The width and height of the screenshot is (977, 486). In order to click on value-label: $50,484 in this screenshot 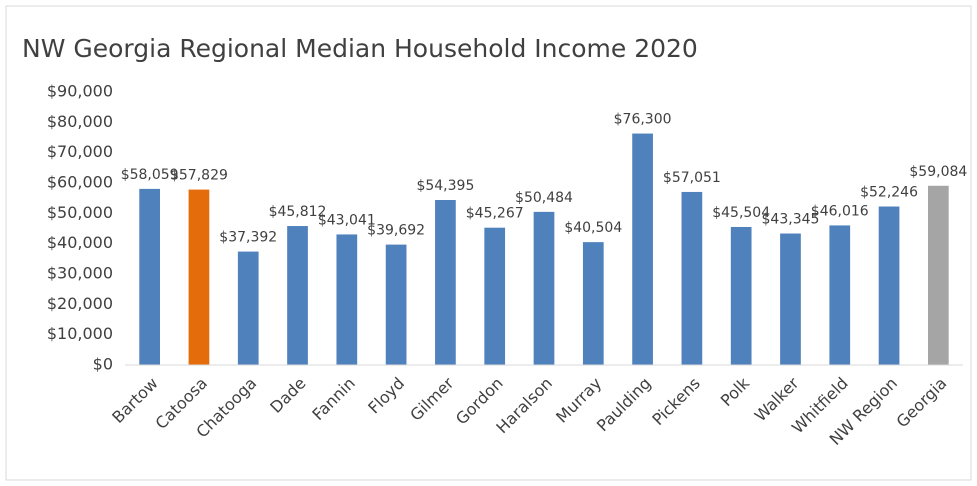, I will do `click(544, 198)`.